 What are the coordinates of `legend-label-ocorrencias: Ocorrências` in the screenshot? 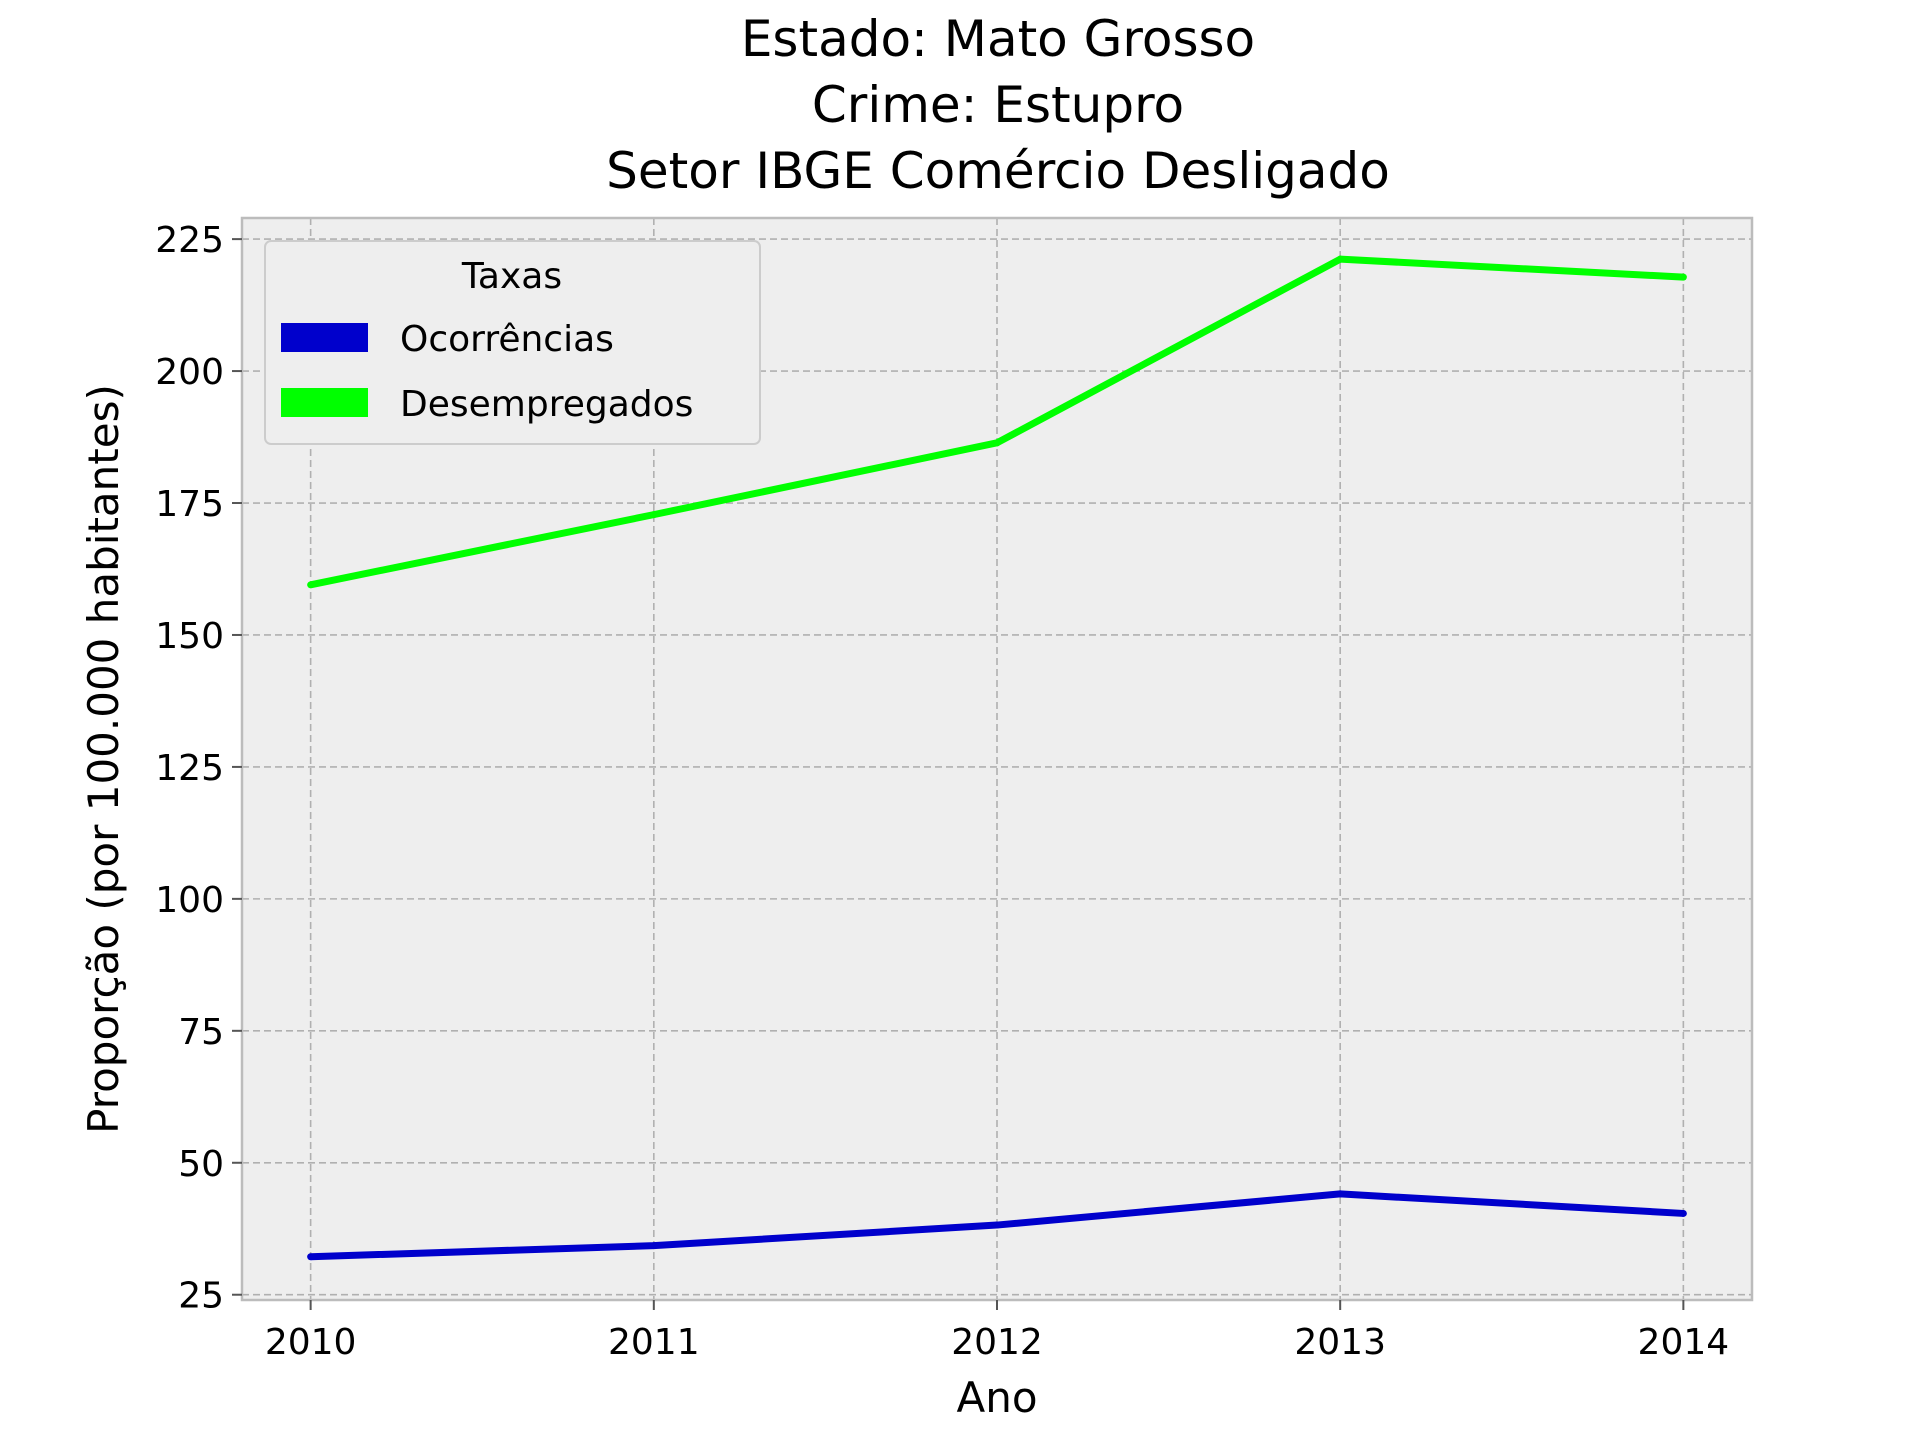 It's located at (507, 339).